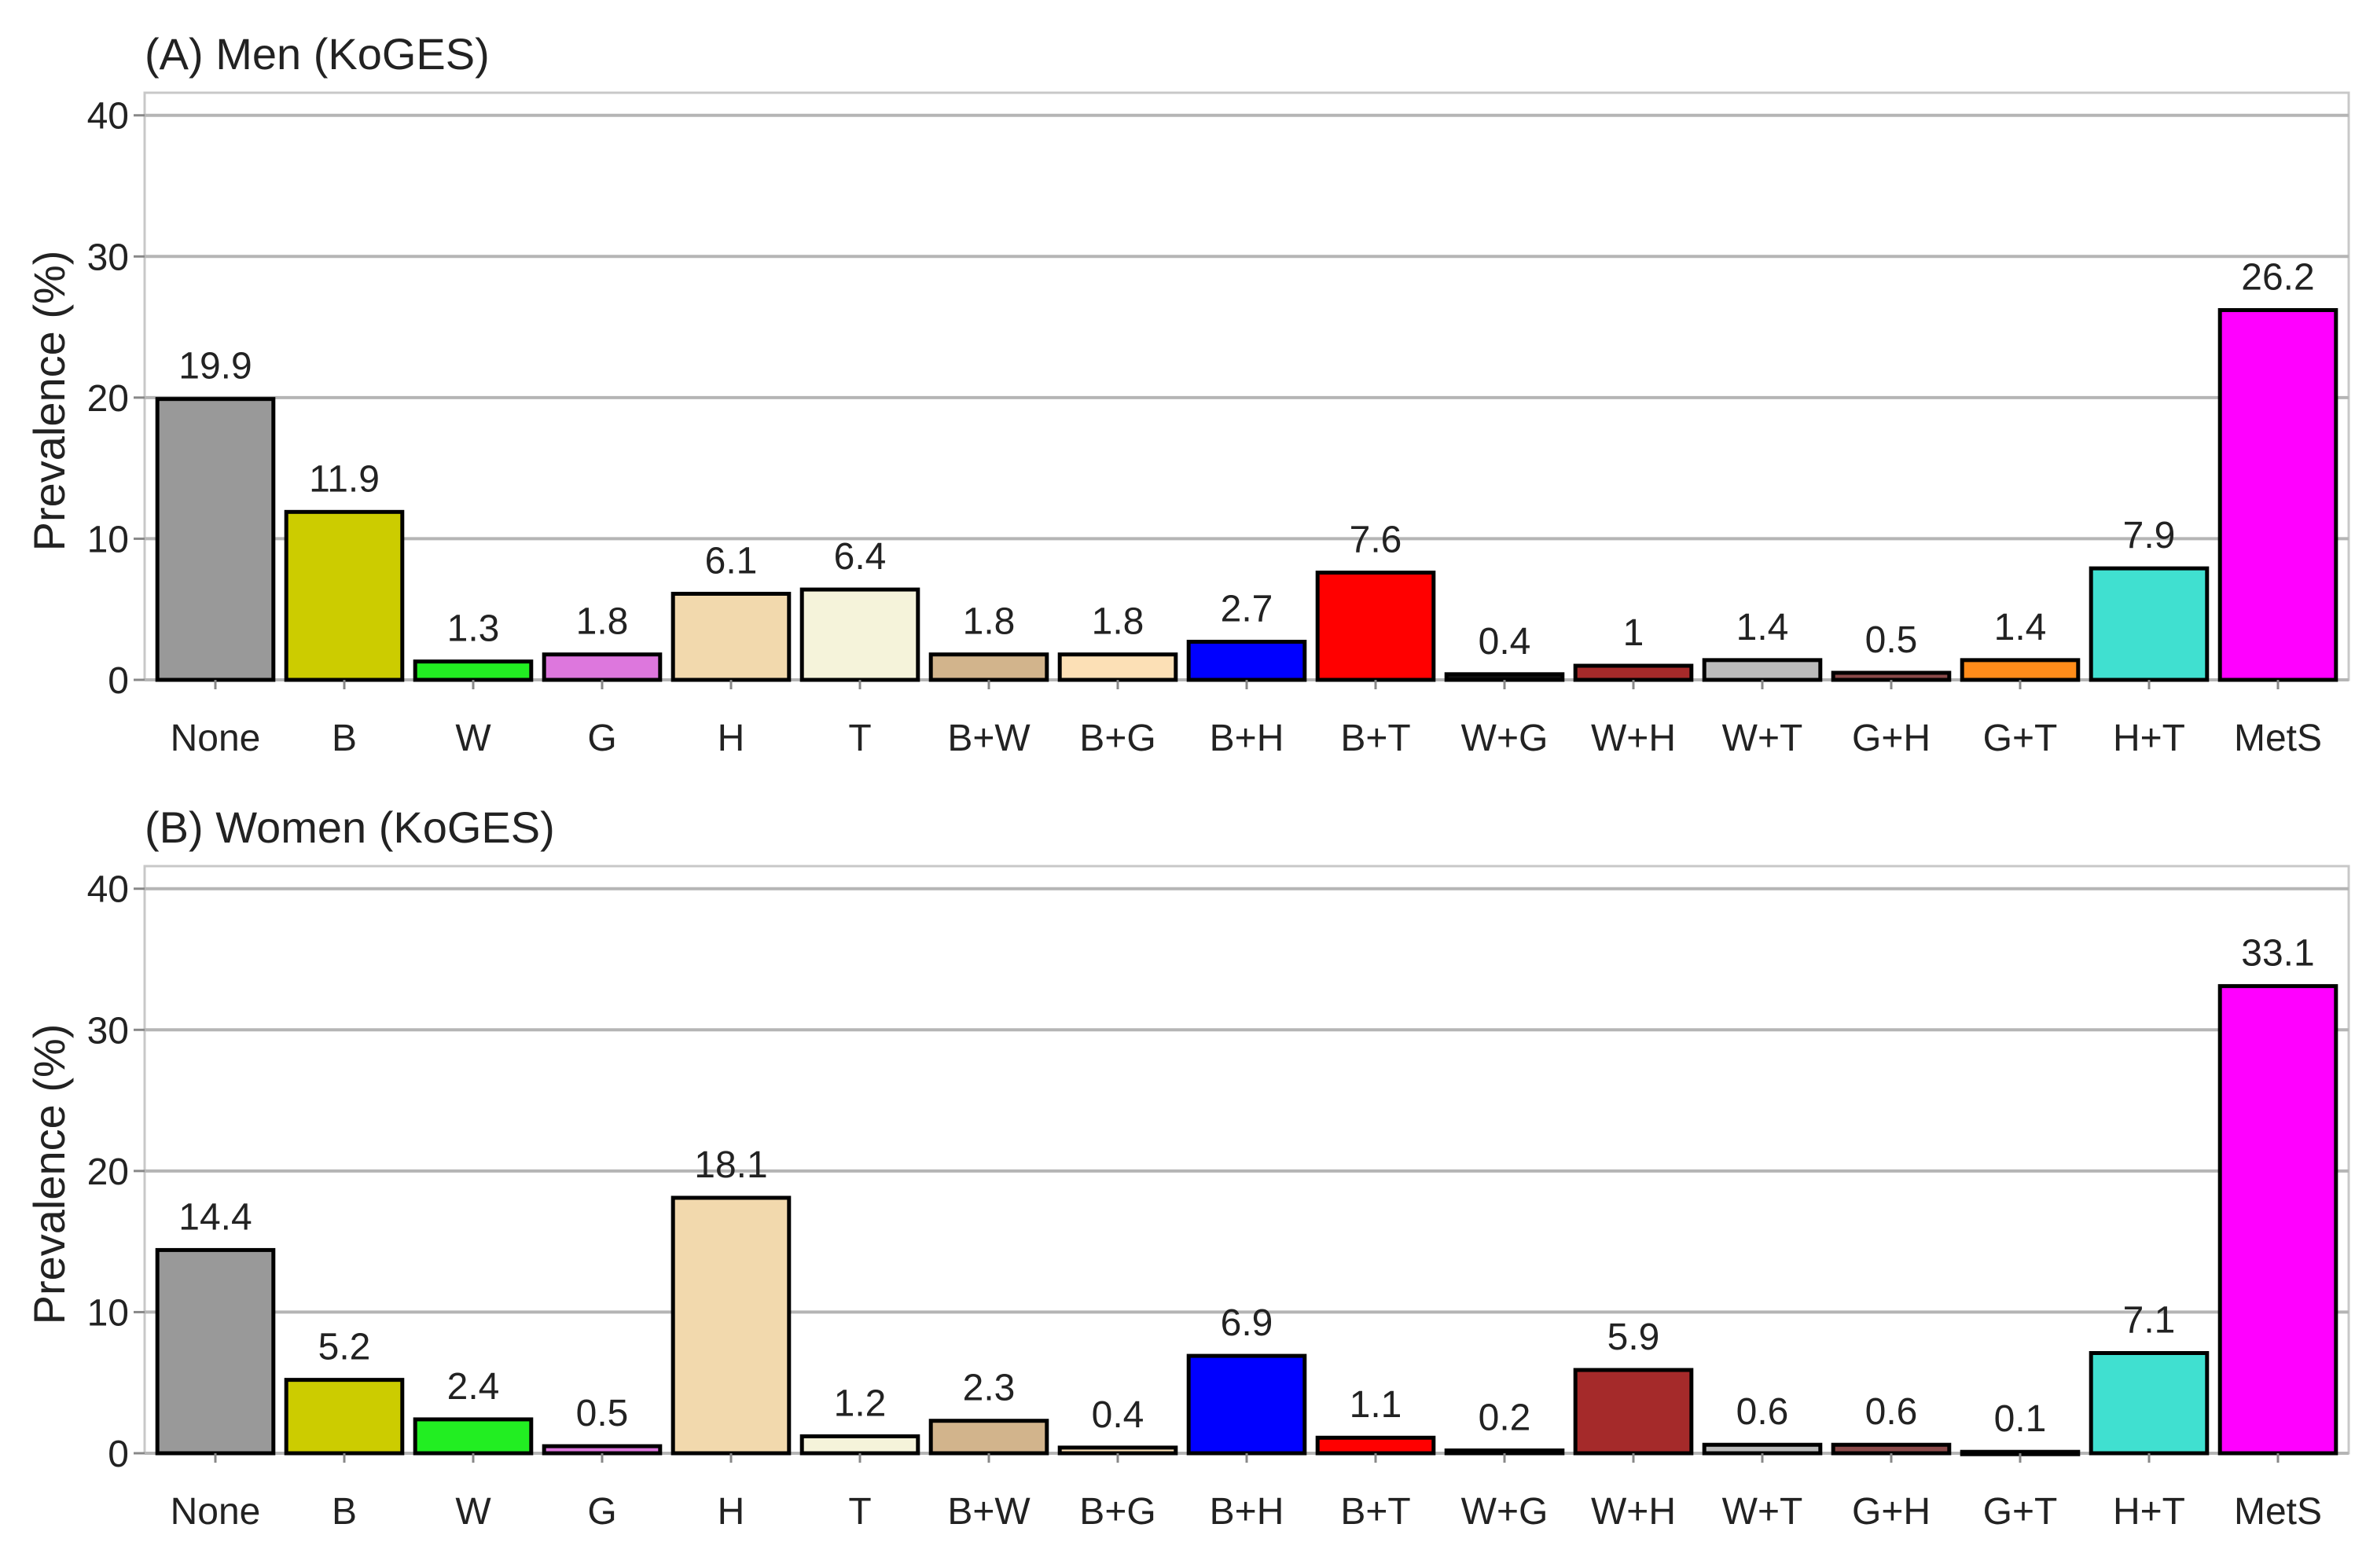  What do you see at coordinates (731, 561) in the screenshot?
I see `data-label: 6.1` at bounding box center [731, 561].